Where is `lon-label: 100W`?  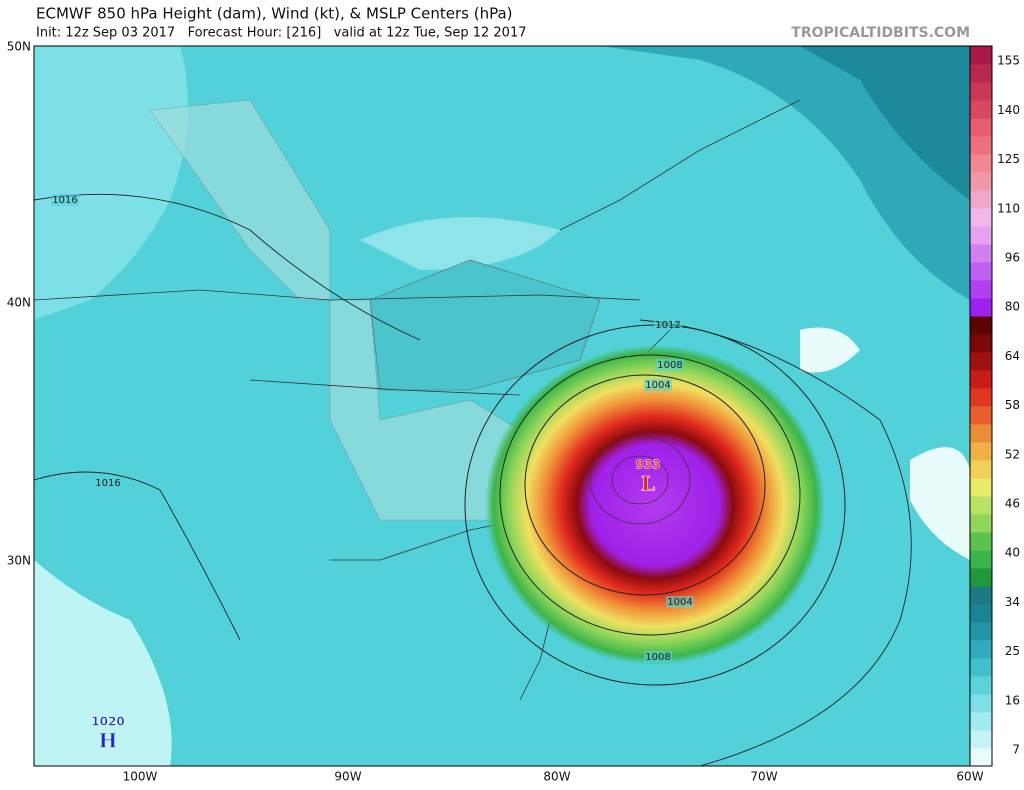 lon-label: 100W is located at coordinates (140, 777).